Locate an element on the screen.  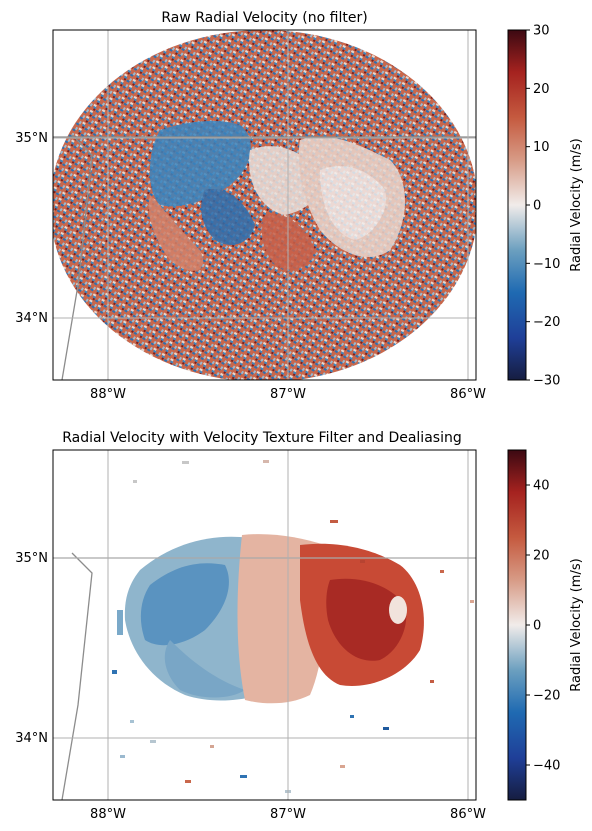
top-colorbar-gradient is located at coordinates (517, 205).